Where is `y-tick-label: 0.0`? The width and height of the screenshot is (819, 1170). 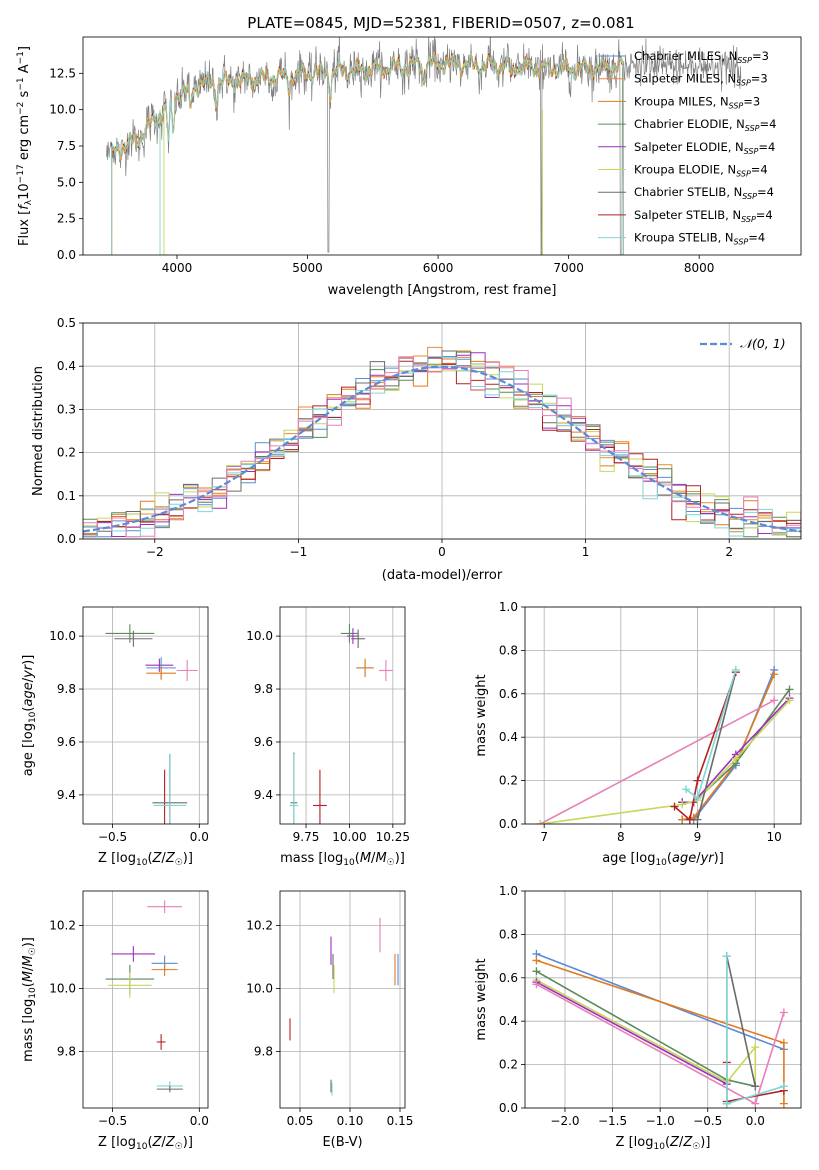 y-tick-label: 0.0 is located at coordinates (508, 1108).